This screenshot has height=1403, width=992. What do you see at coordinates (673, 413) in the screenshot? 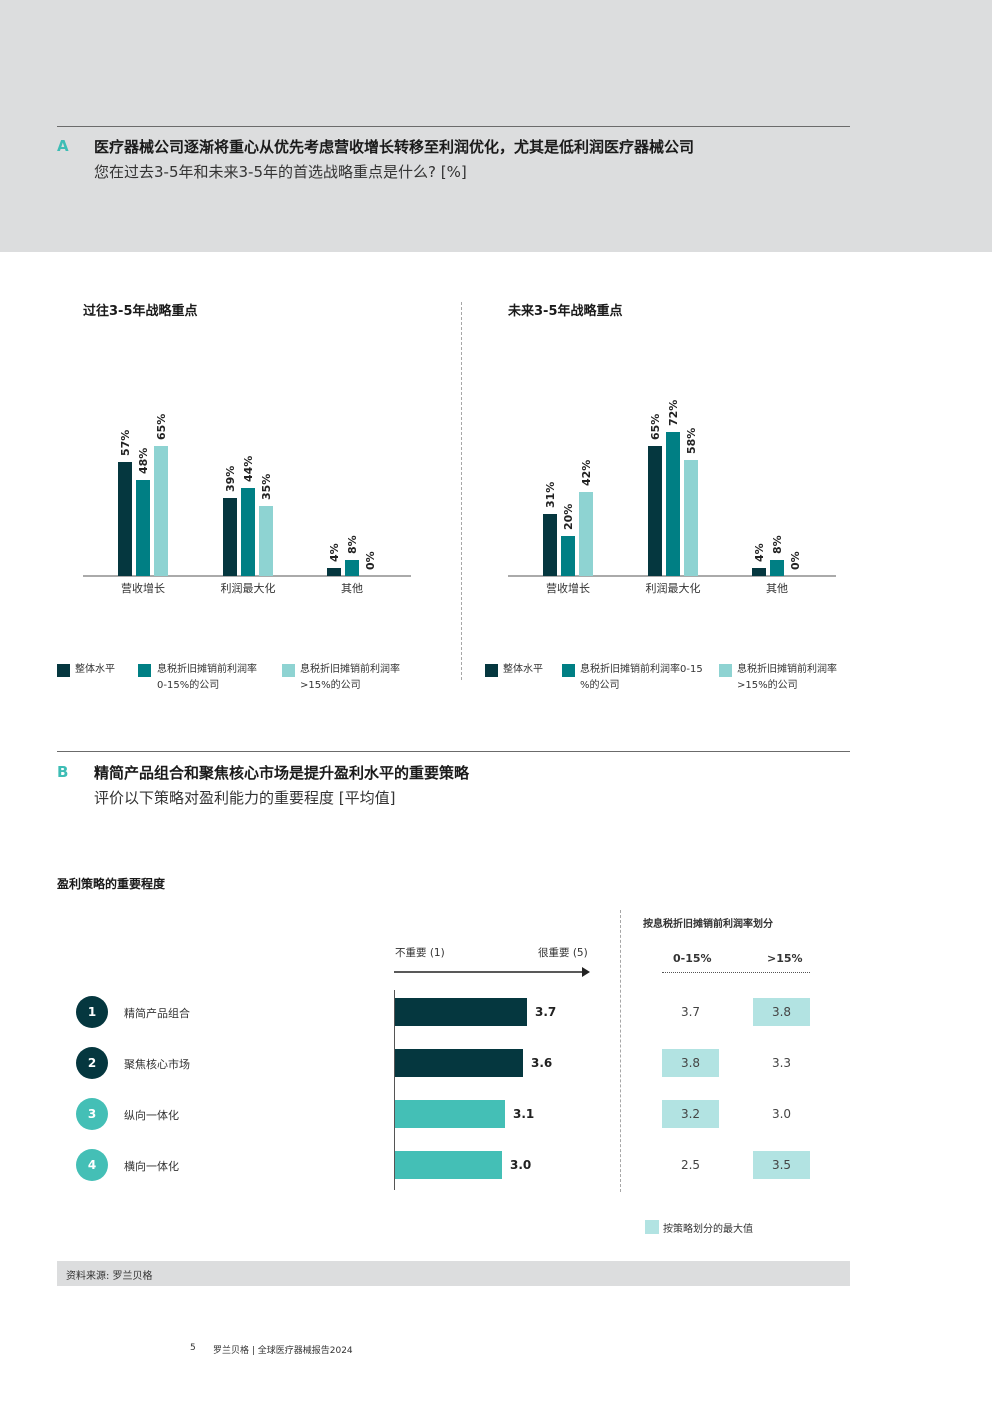
I see `bar-label-2-2: 72%` at bounding box center [673, 413].